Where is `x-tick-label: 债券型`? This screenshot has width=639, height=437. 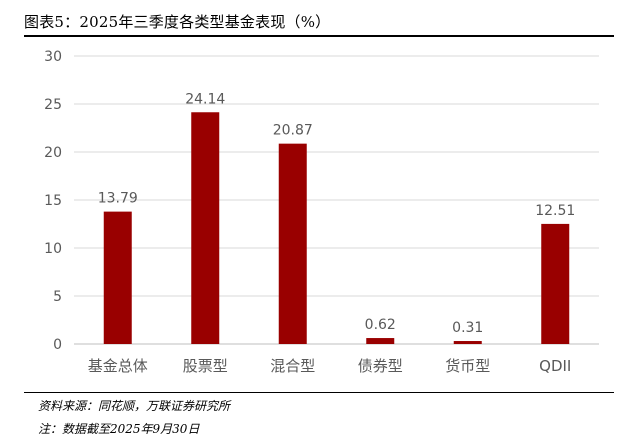 x-tick-label: 债券型 is located at coordinates (380, 366).